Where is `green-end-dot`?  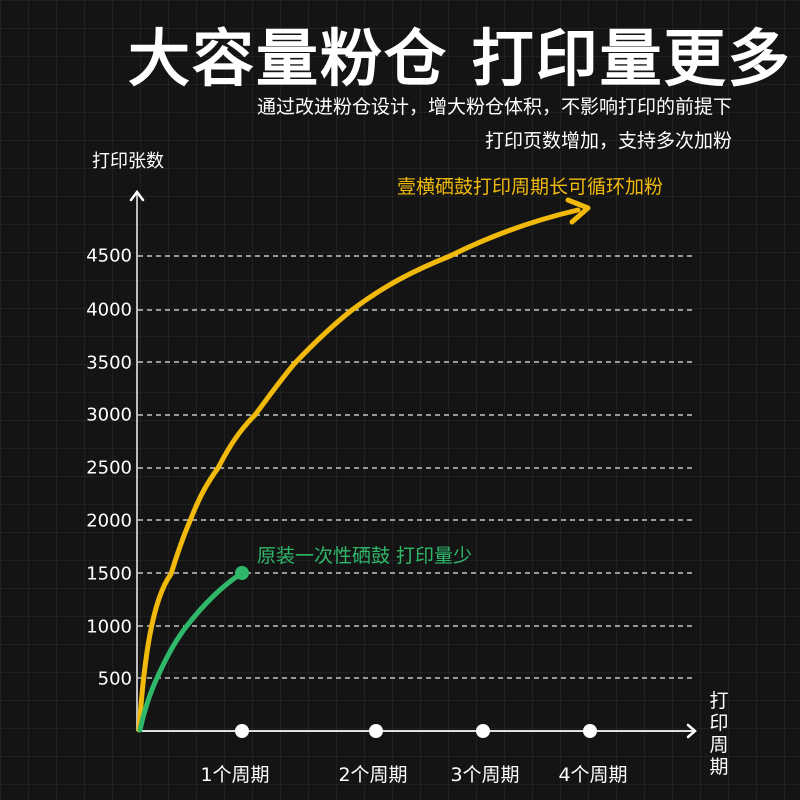 green-end-dot is located at coordinates (242, 573).